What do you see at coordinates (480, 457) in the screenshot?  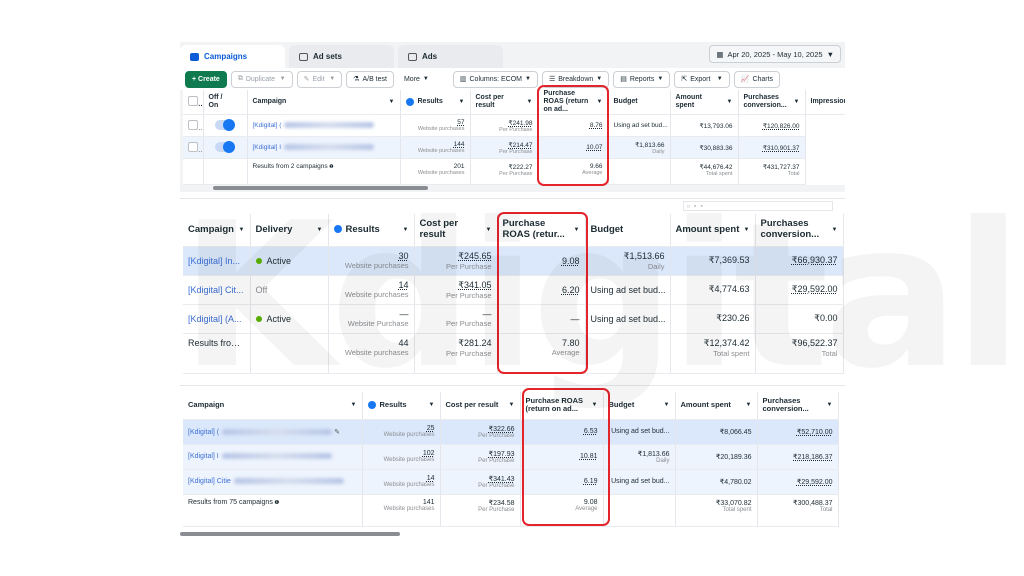 I see `cost-per-result-cell: ₹197.93 Per Purchase` at bounding box center [480, 457].